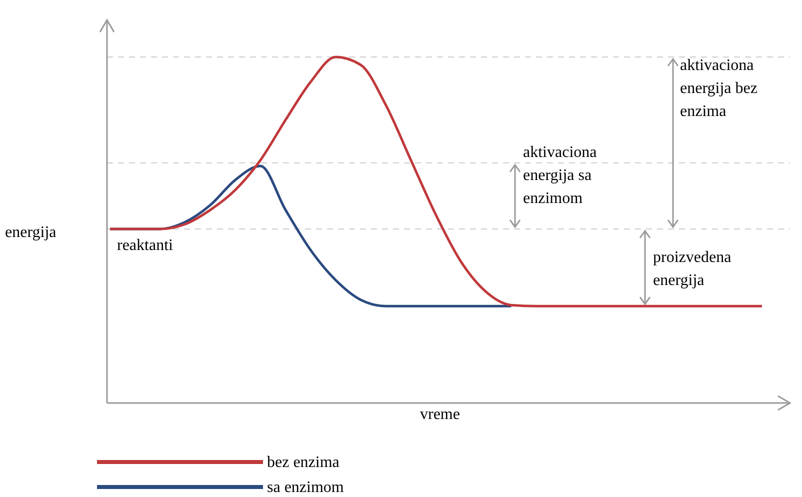  What do you see at coordinates (305, 487) in the screenshot?
I see `legend-label: sa enzimom` at bounding box center [305, 487].